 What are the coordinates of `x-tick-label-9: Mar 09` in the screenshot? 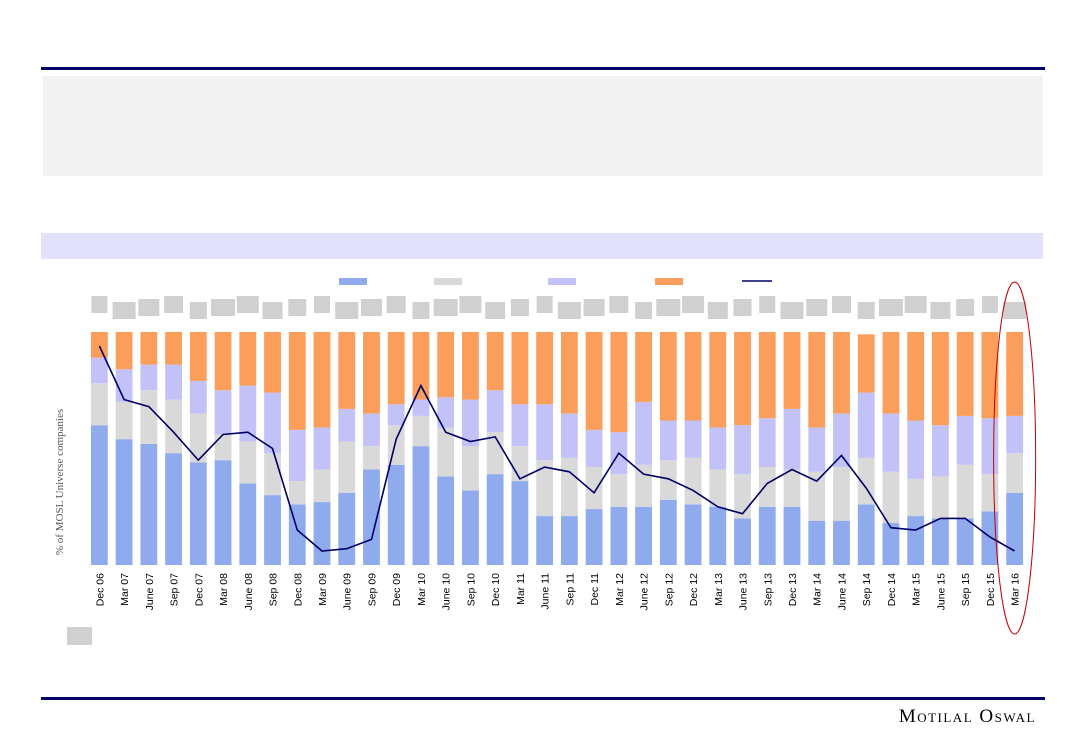 It's located at (323, 589).